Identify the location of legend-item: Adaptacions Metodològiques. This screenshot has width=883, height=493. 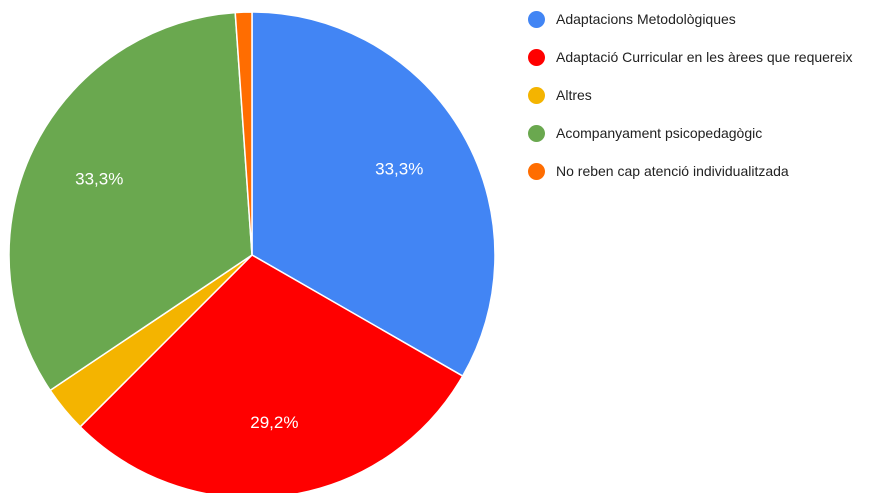
(703, 19).